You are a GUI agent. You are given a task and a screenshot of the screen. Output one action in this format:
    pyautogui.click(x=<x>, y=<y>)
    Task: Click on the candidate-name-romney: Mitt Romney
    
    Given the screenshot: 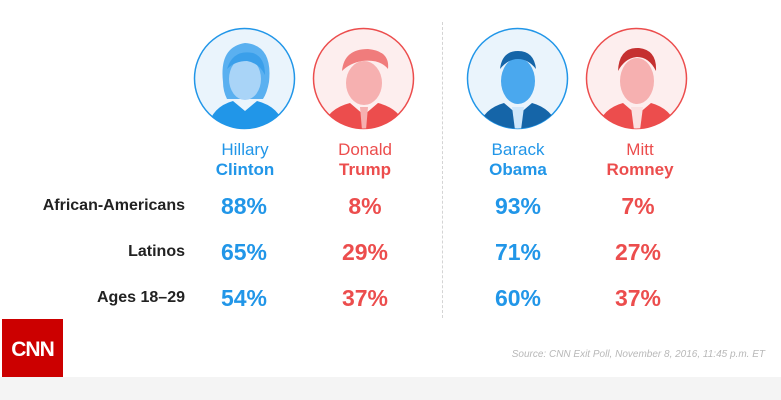 What is the action you would take?
    pyautogui.click(x=640, y=160)
    